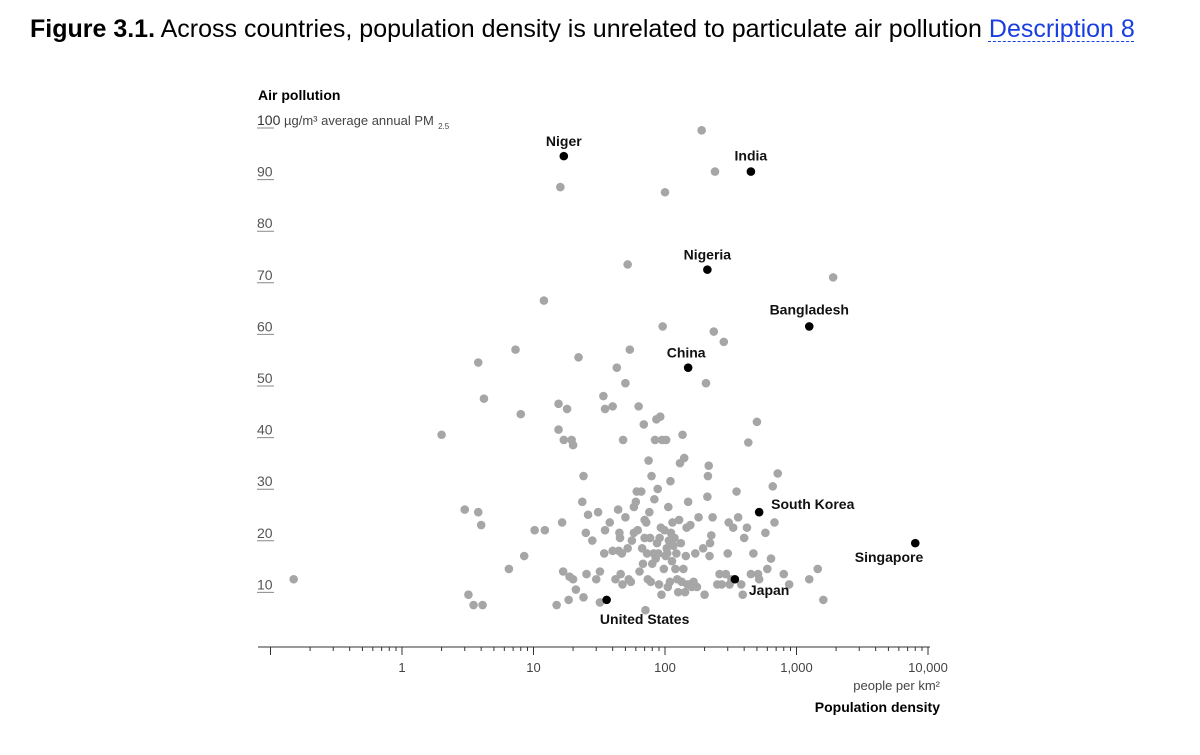 This screenshot has height=755, width=1200. Describe the element at coordinates (564, 141) in the screenshot. I see `highlight-label-niger: Niger` at that location.